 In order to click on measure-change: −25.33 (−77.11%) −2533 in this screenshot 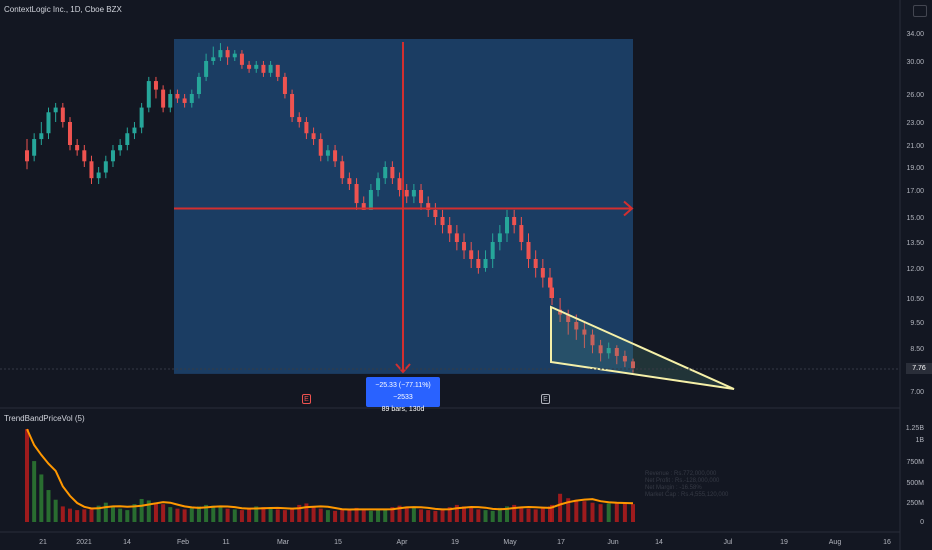, I will do `click(403, 391)`.